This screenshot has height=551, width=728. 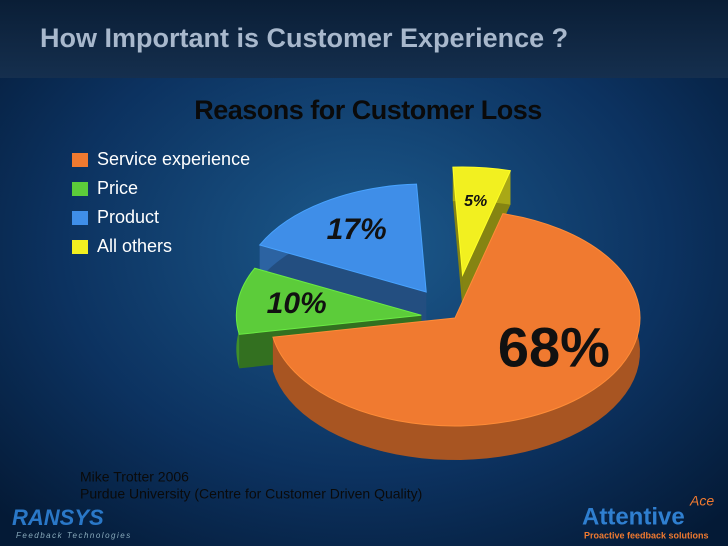 What do you see at coordinates (457, 238) in the screenshot?
I see `slice-wall` at bounding box center [457, 238].